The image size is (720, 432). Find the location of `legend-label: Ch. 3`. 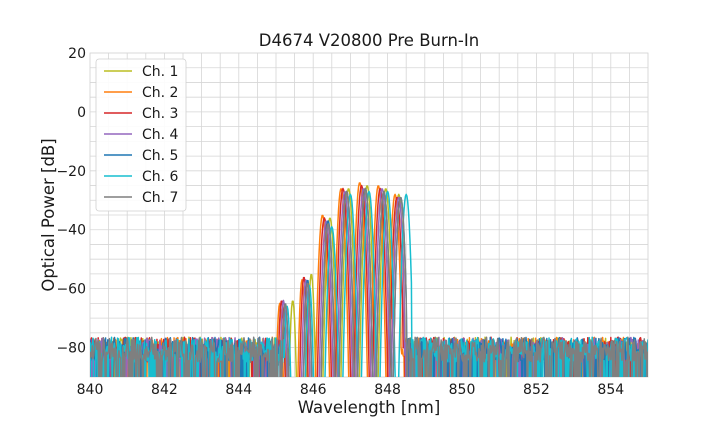

legend-label: Ch. 3 is located at coordinates (160, 114).